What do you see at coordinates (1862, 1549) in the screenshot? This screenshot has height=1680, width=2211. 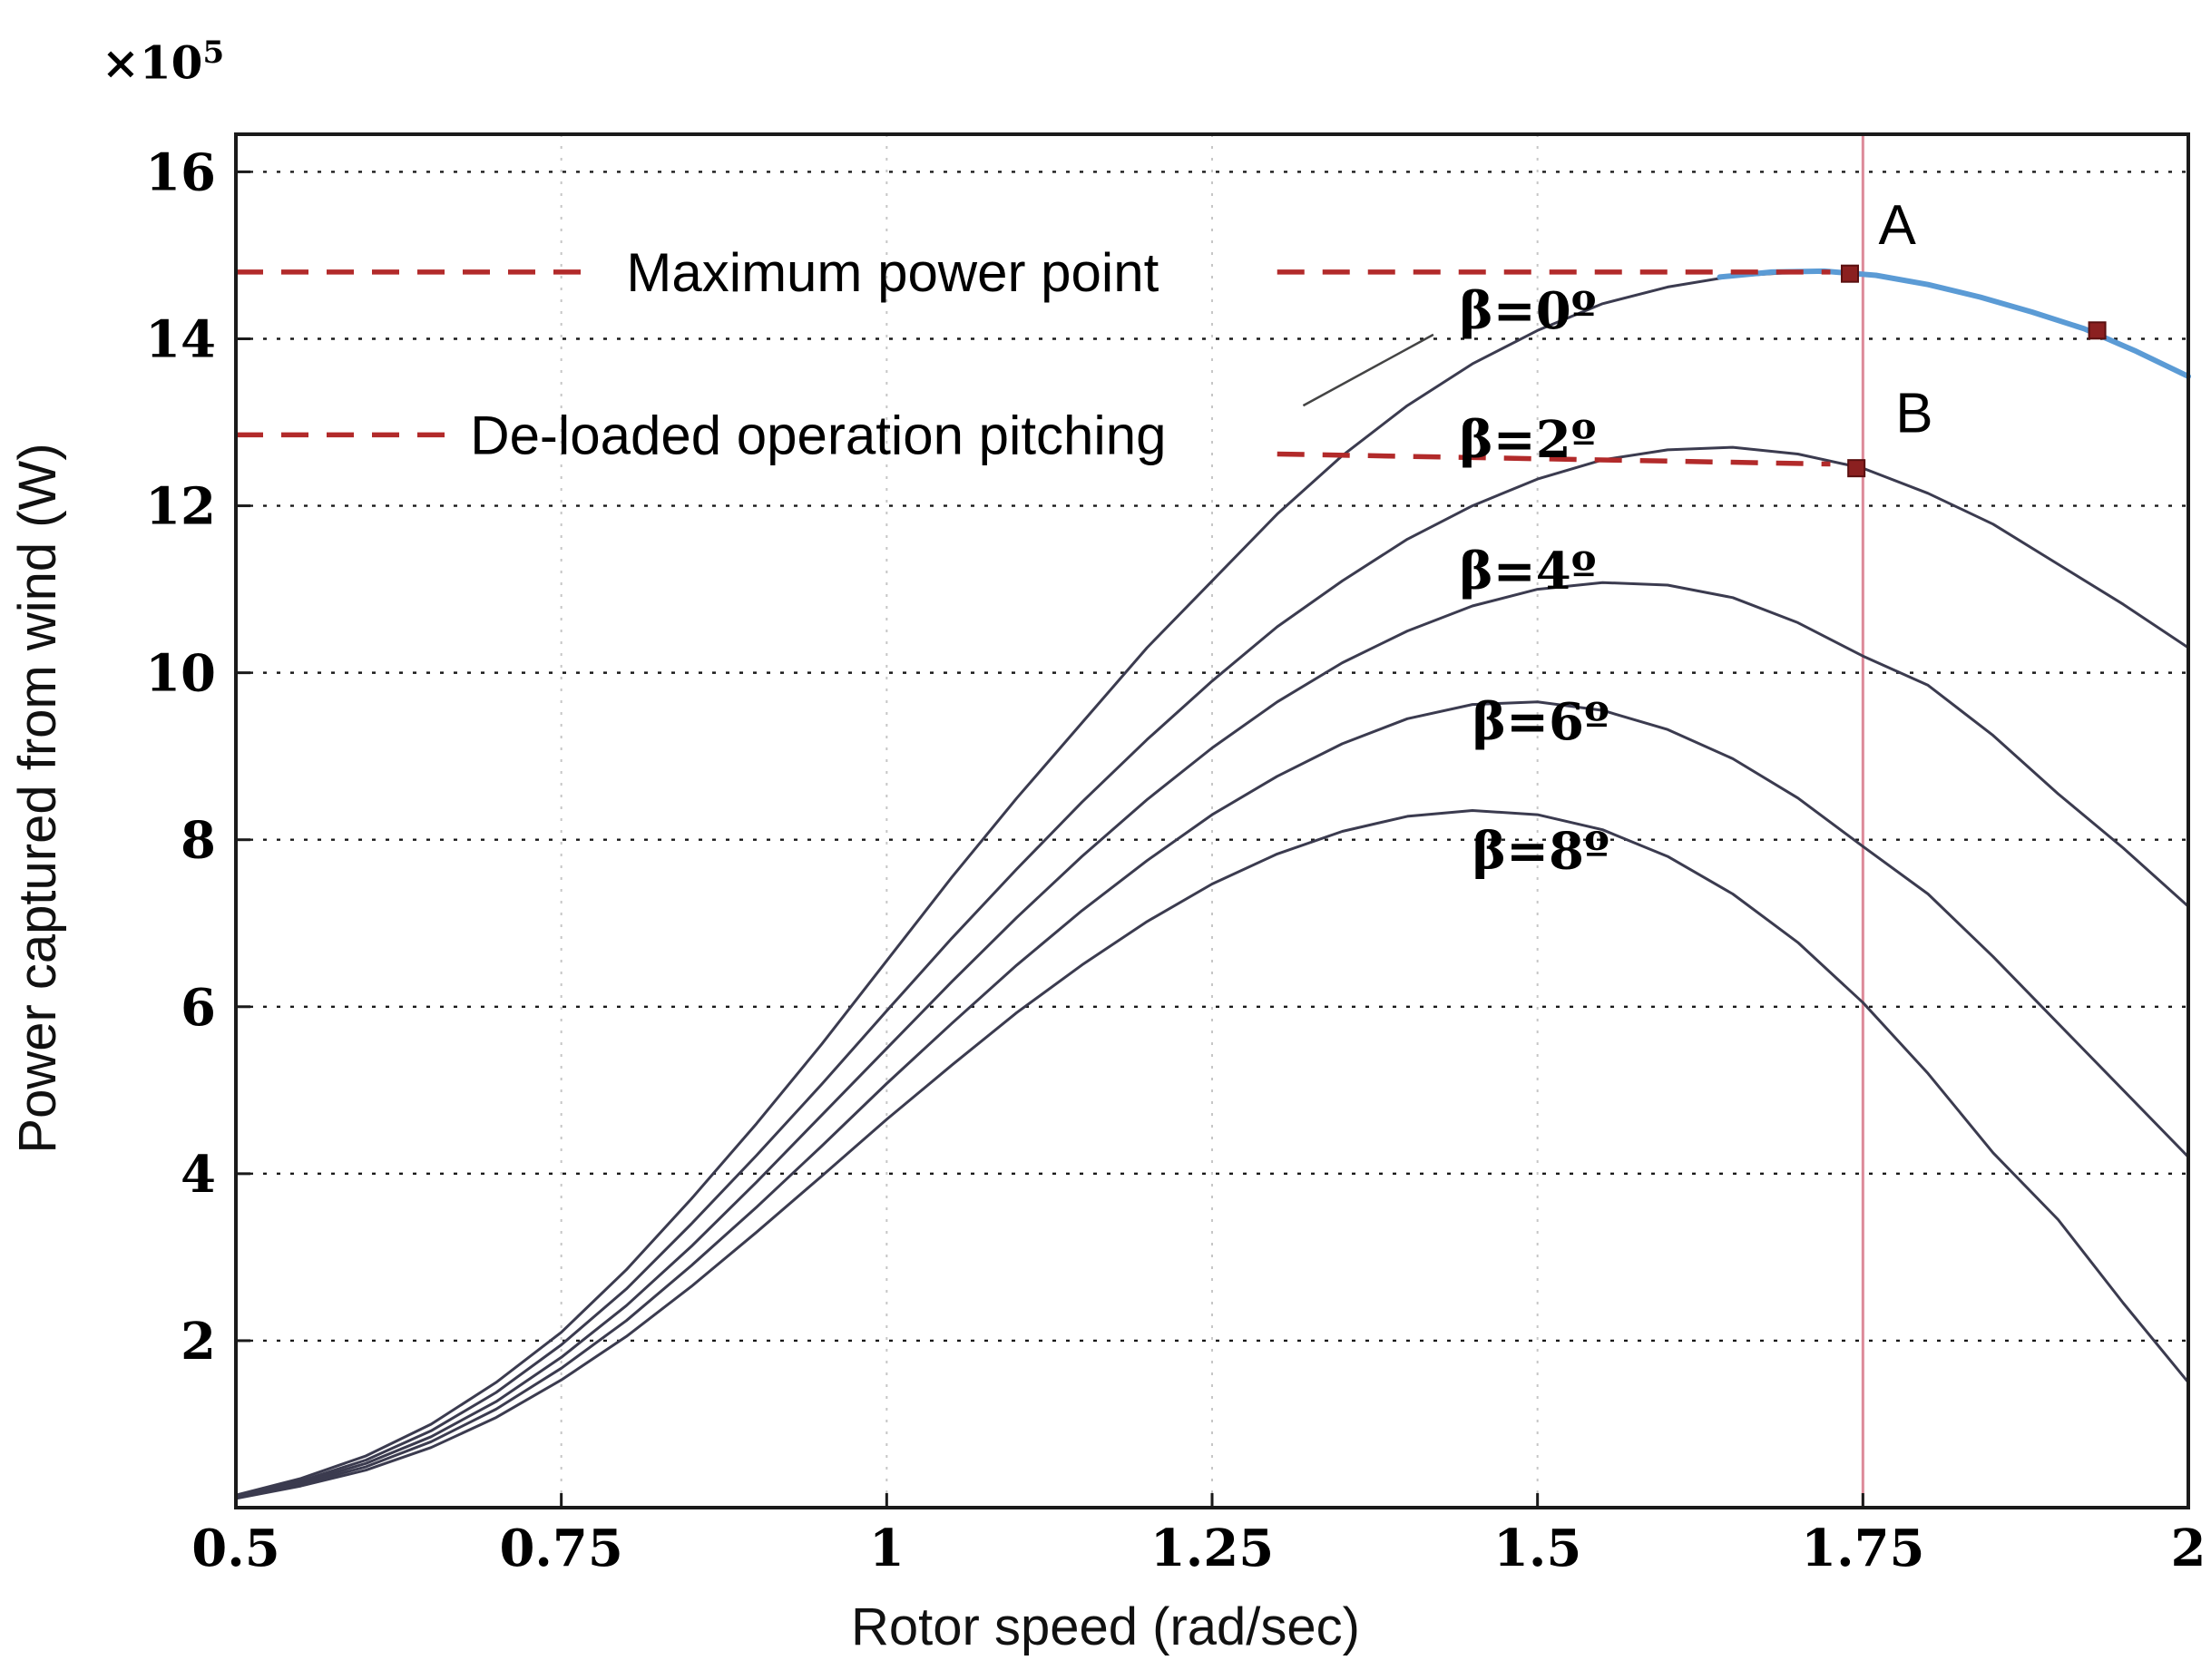 I see `x-tick-label: 1.75` at bounding box center [1862, 1549].